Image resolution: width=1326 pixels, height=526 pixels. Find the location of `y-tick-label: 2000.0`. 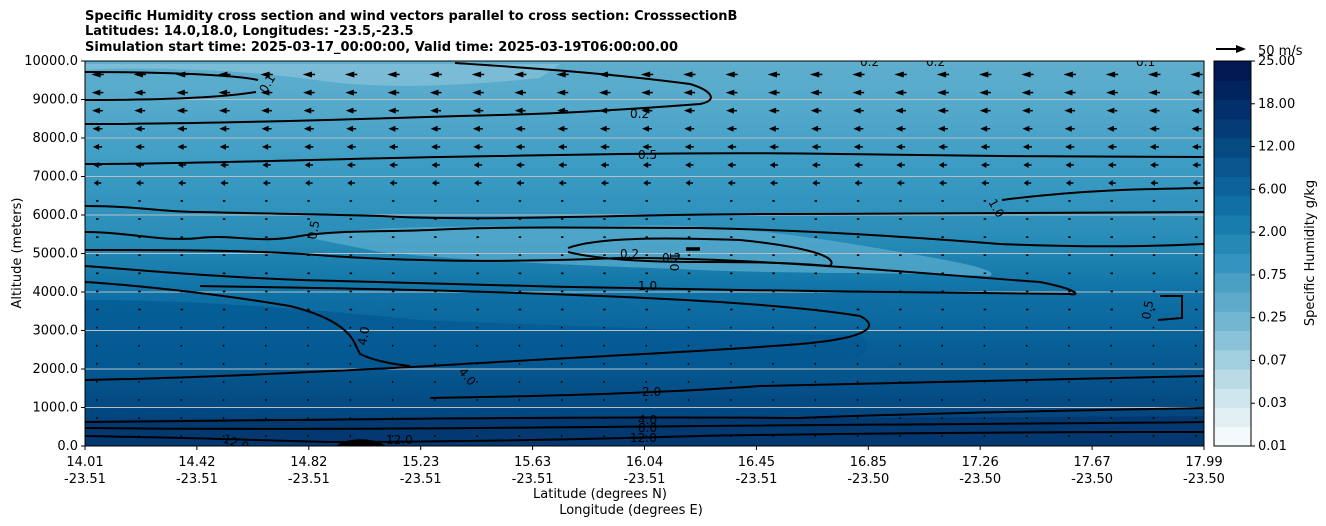

y-tick-label: 2000.0 is located at coordinates (56, 369).